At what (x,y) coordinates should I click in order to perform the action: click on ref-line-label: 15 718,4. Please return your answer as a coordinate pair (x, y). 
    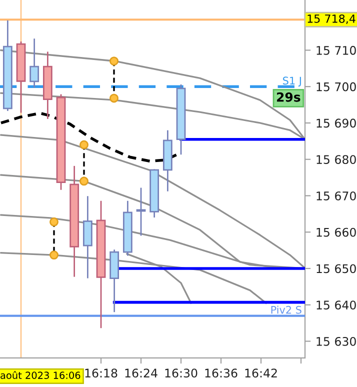
    Looking at the image, I should click on (332, 19).